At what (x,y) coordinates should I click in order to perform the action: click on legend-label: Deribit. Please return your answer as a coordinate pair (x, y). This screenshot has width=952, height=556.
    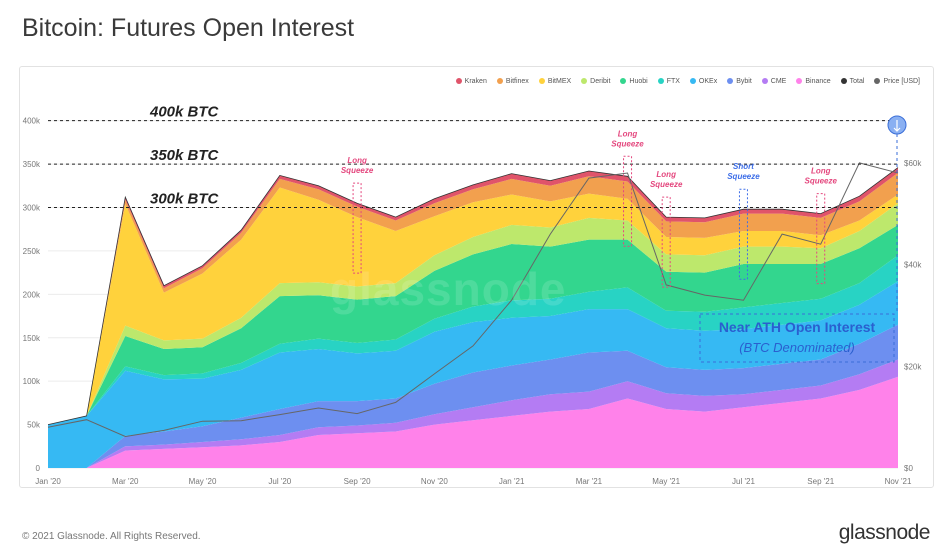
    Looking at the image, I should click on (600, 81).